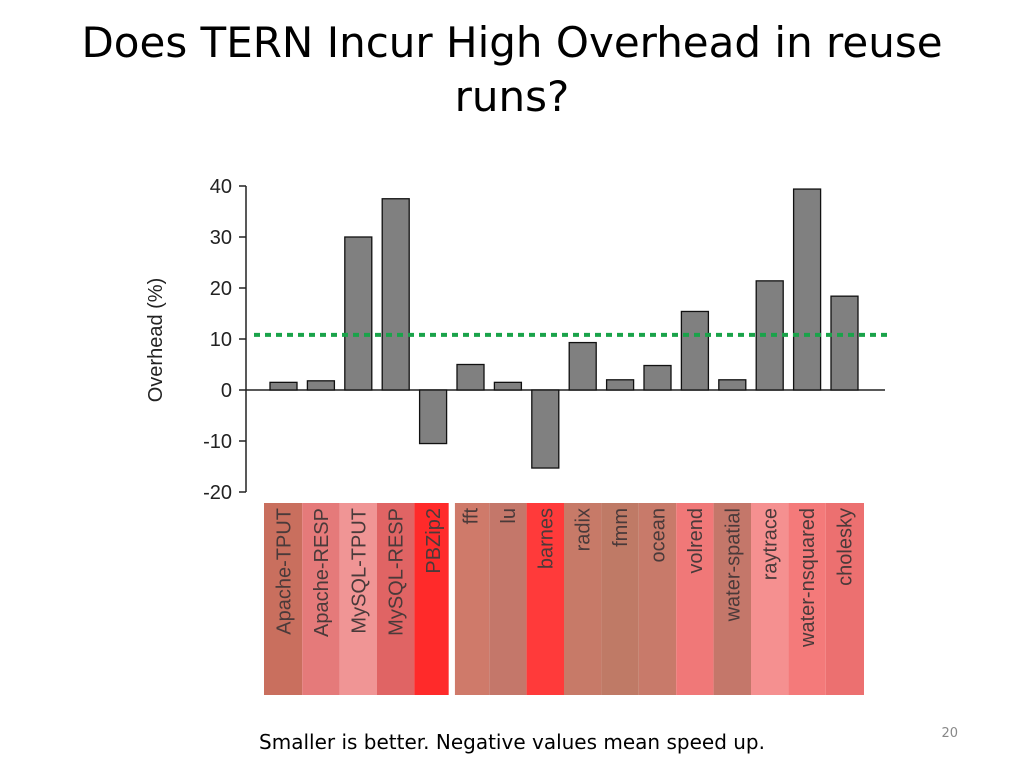 The image size is (1024, 768). What do you see at coordinates (156, 340) in the screenshot?
I see `y-axis-label: Overhead (%)` at bounding box center [156, 340].